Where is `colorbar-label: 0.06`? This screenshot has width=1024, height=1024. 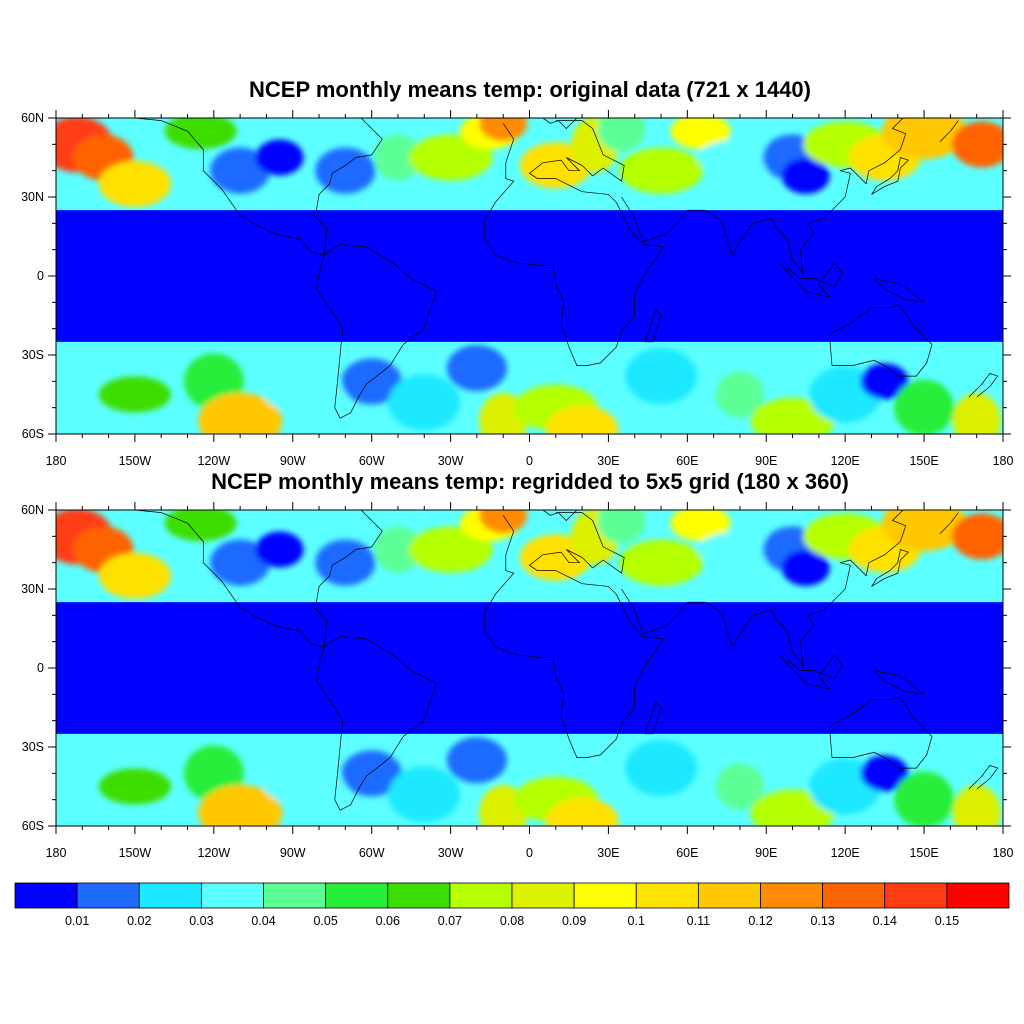 colorbar-label: 0.06 is located at coordinates (388, 921).